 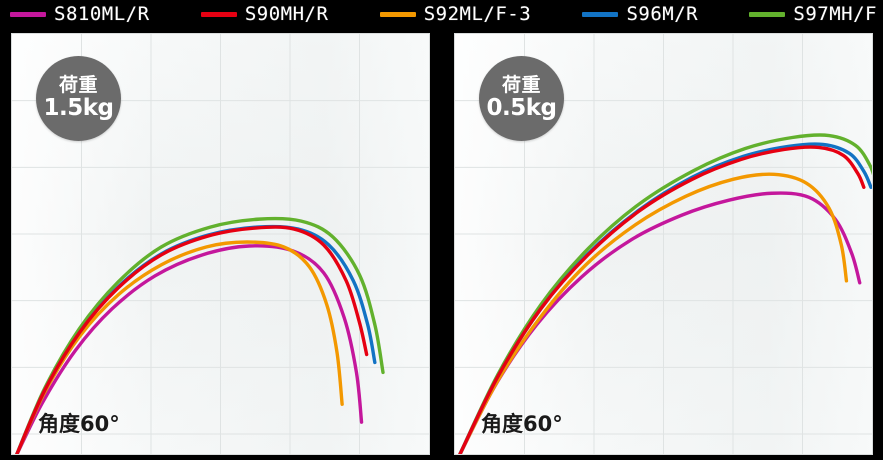 I want to click on load-bubble-right: 荷重 0.5kg, so click(x=521, y=98).